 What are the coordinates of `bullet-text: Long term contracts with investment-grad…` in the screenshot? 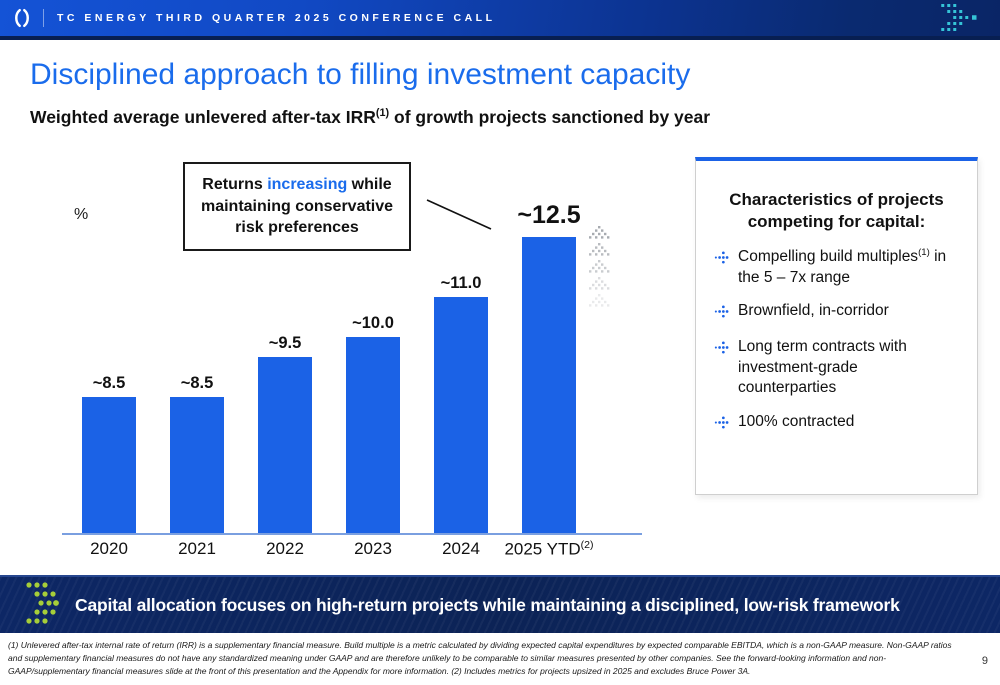 It's located at (822, 367).